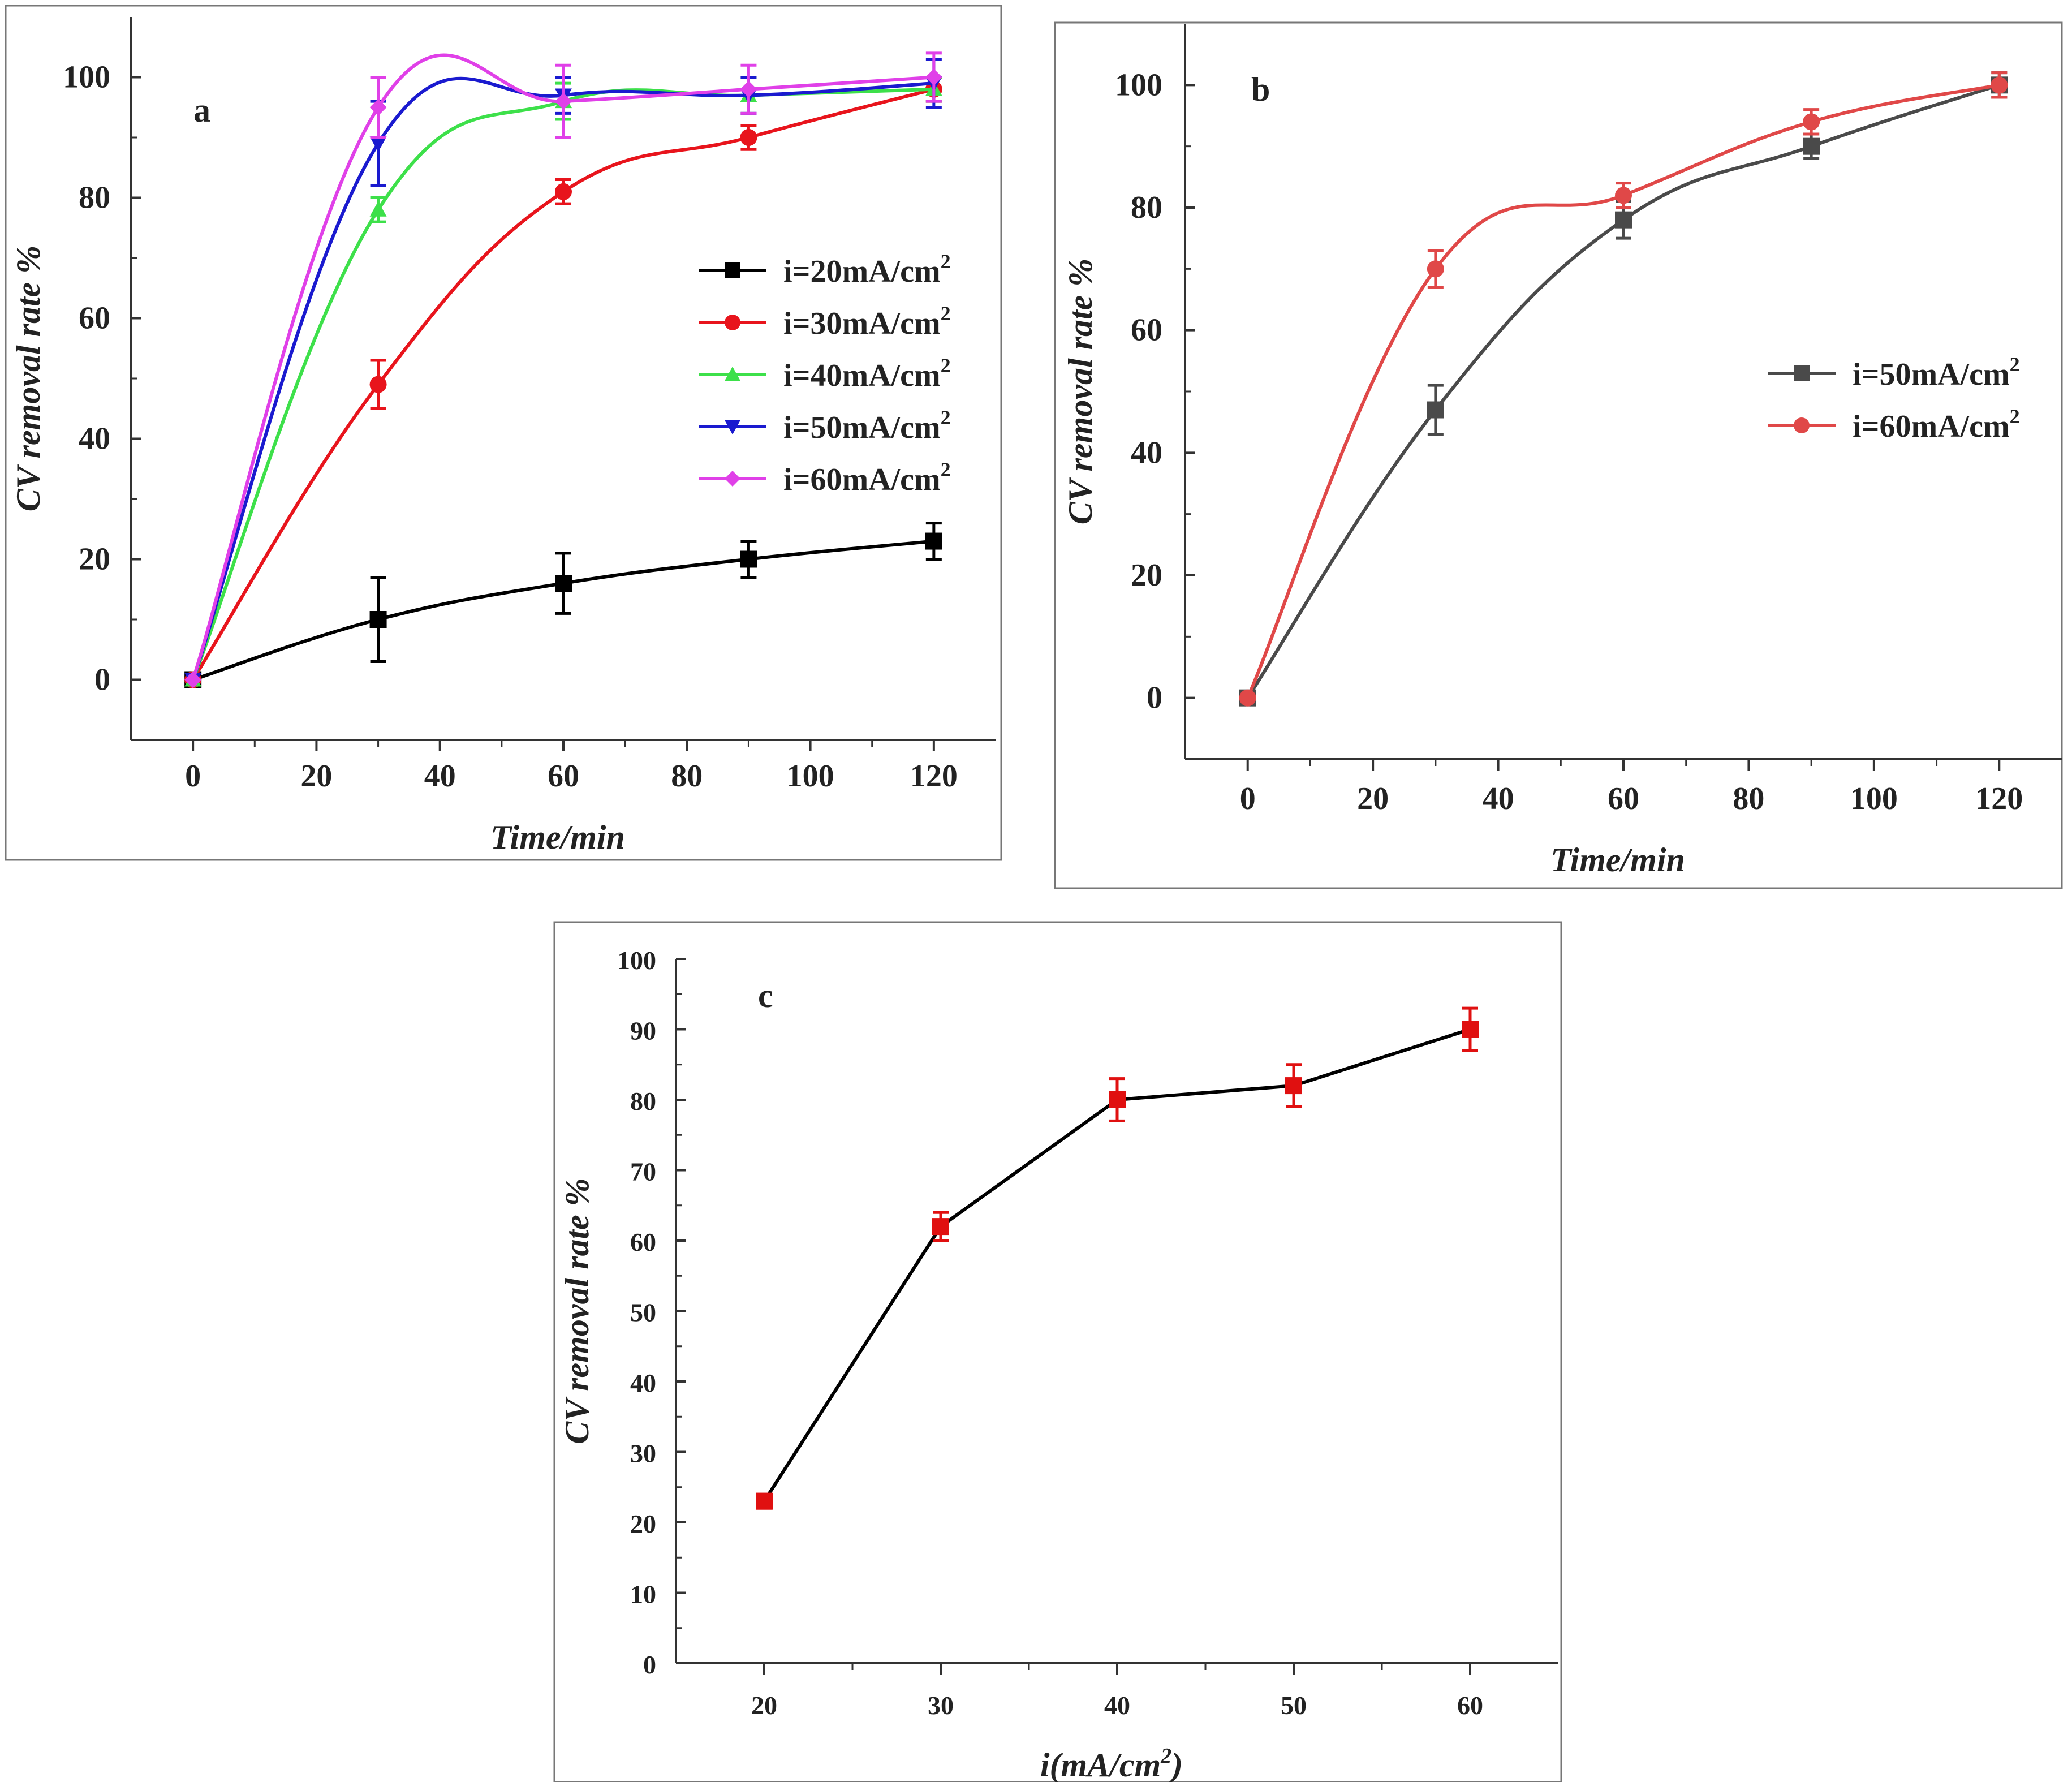 The width and height of the screenshot is (2072, 1782). I want to click on y-tick-label: 50, so click(643, 1312).